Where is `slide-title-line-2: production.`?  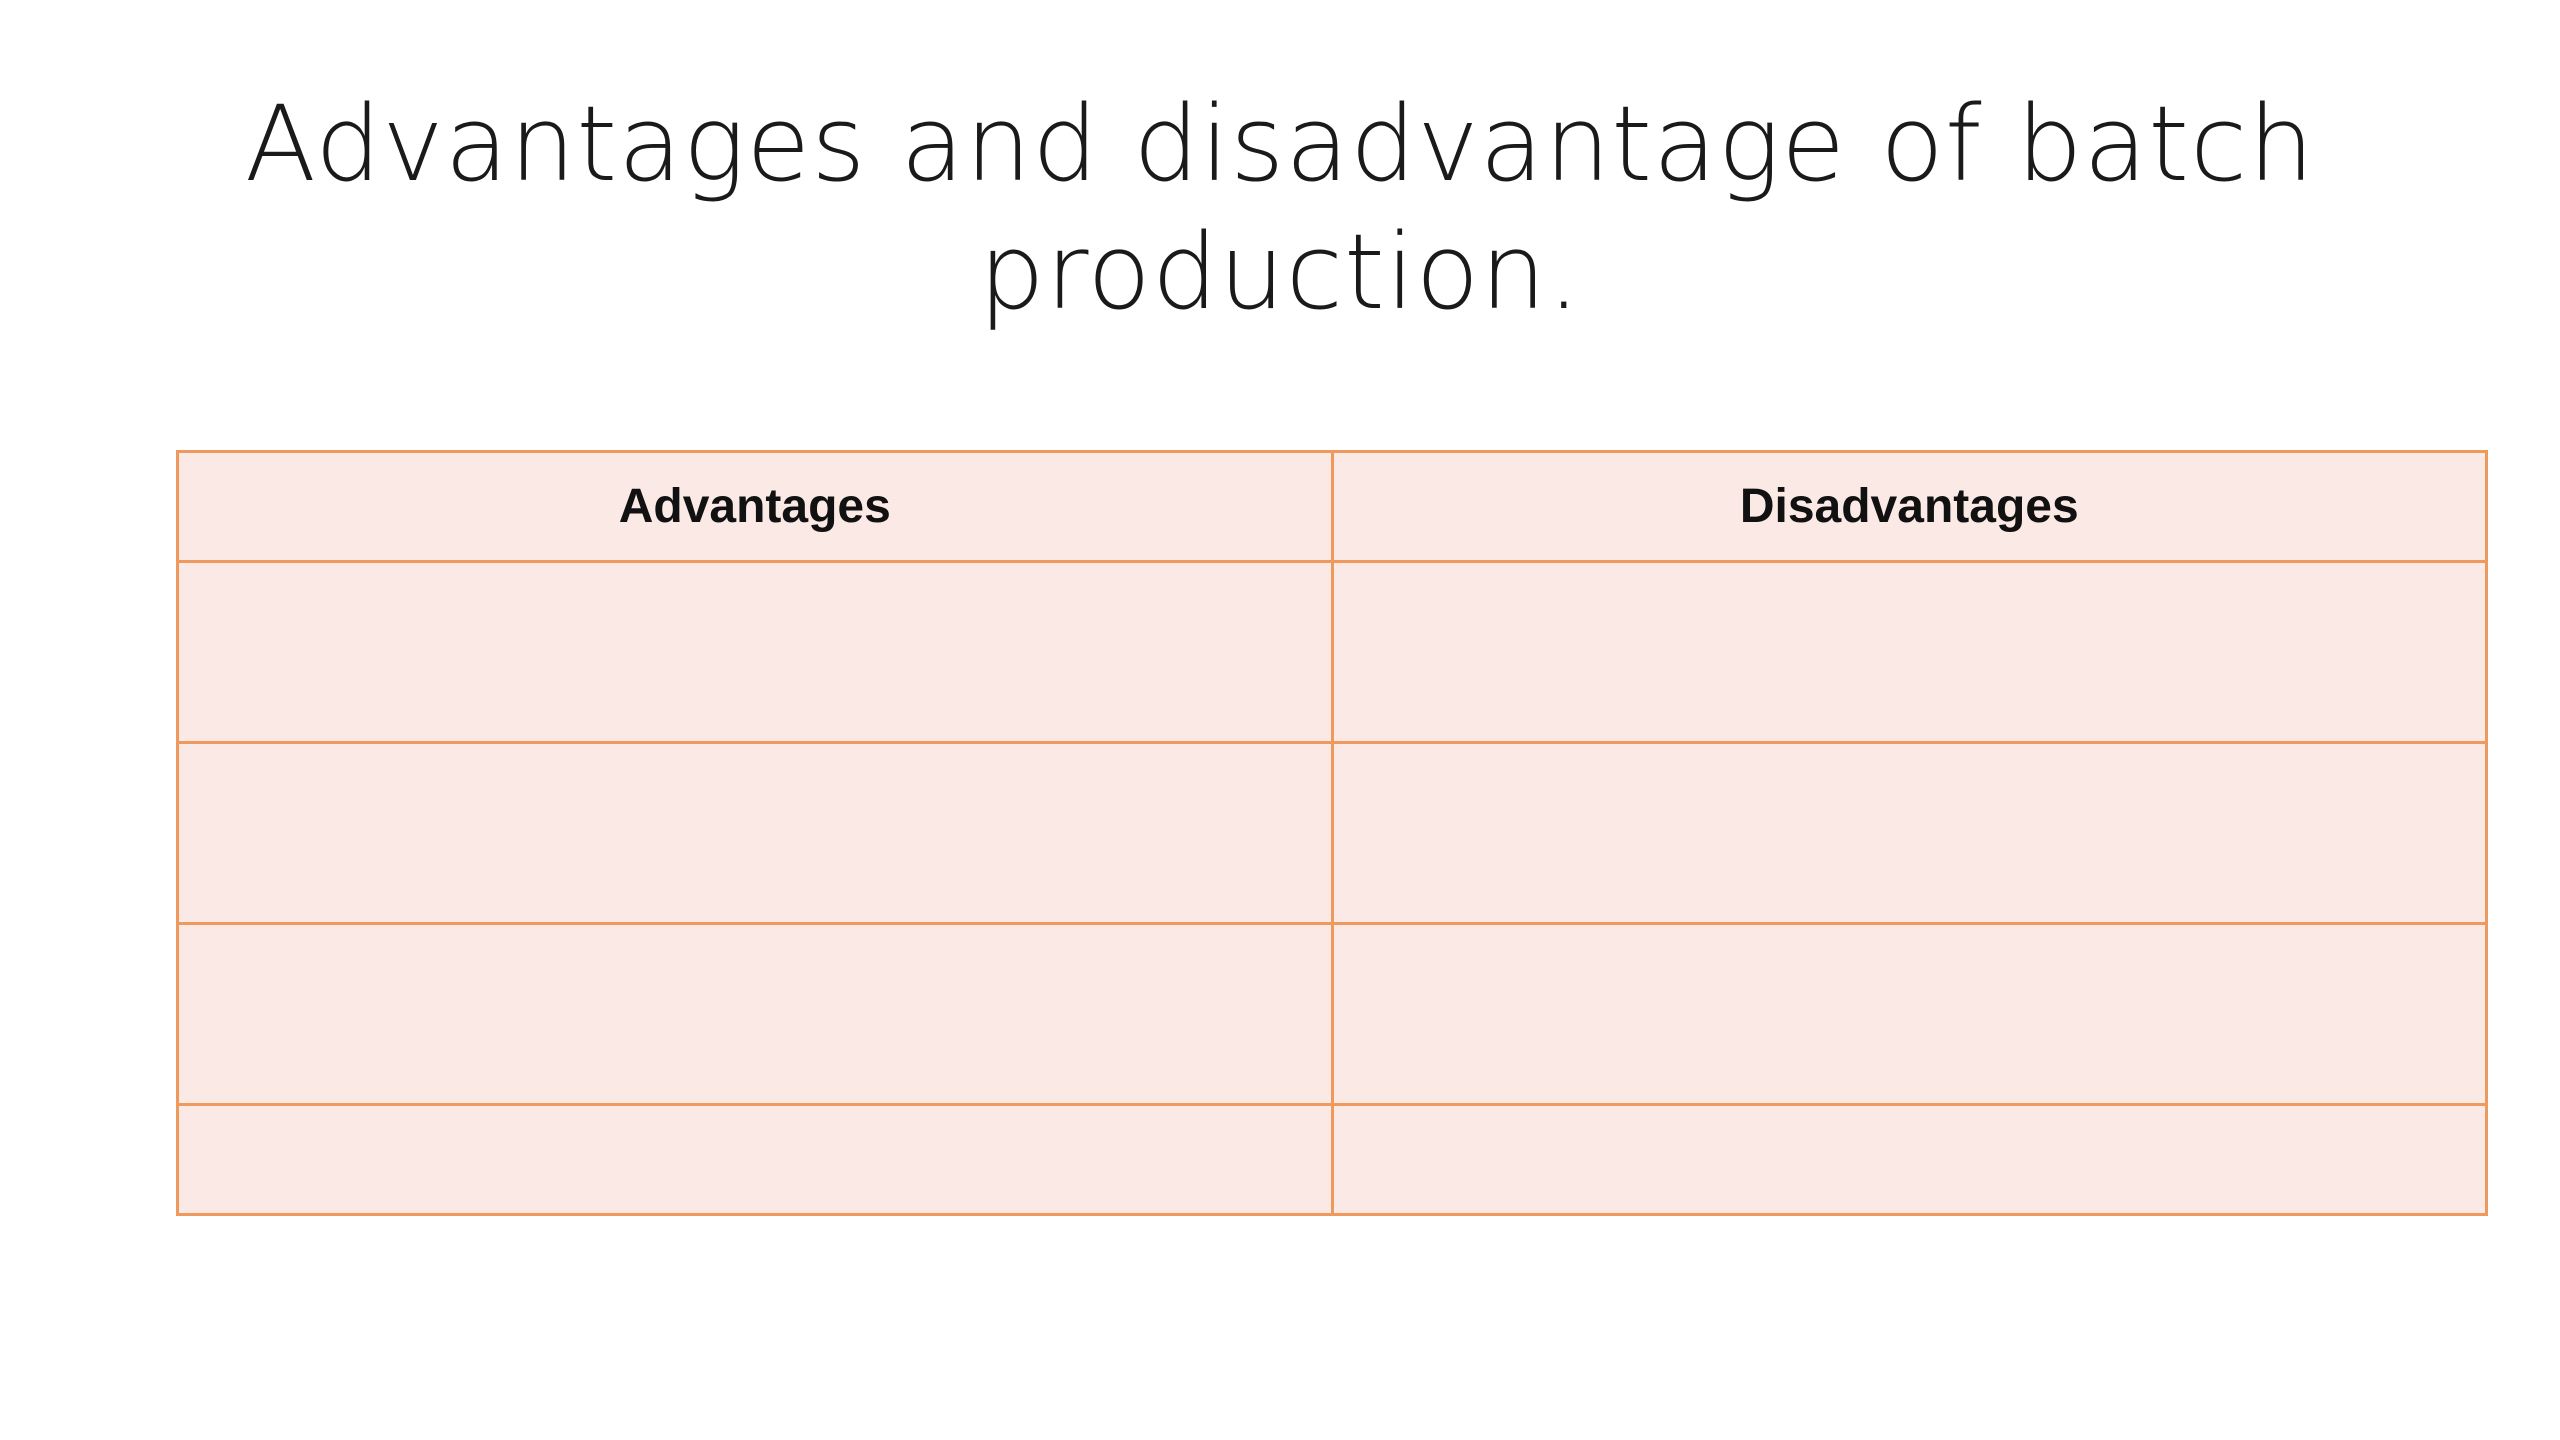 slide-title-line-2: production. is located at coordinates (1280, 272).